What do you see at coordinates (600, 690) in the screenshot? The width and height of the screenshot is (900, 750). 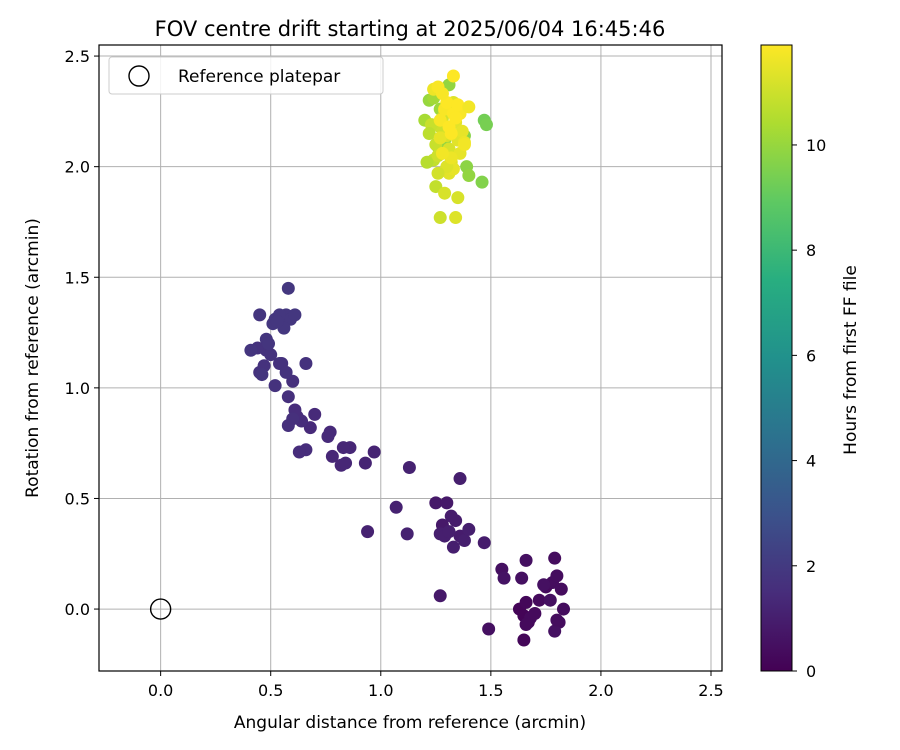 I see `x-tick-label: 2.0` at bounding box center [600, 690].